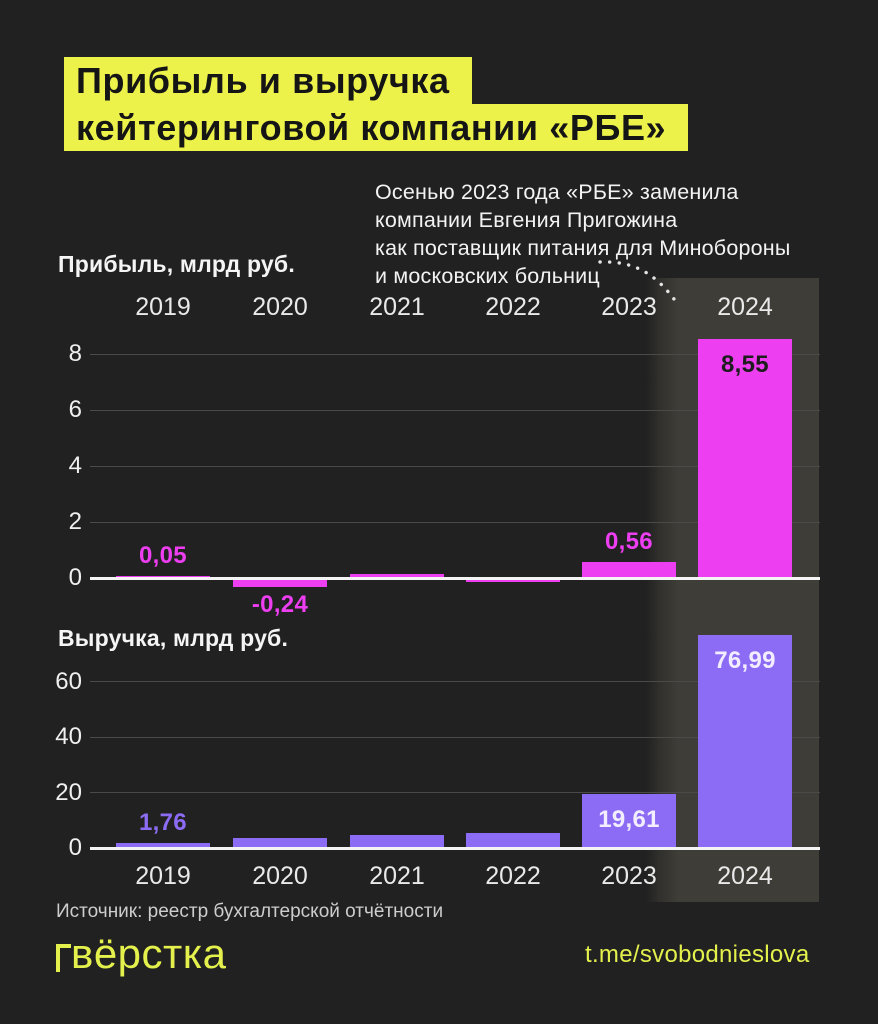  Describe the element at coordinates (68, 681) in the screenshot. I see `y-tick-label-60: 60` at that location.